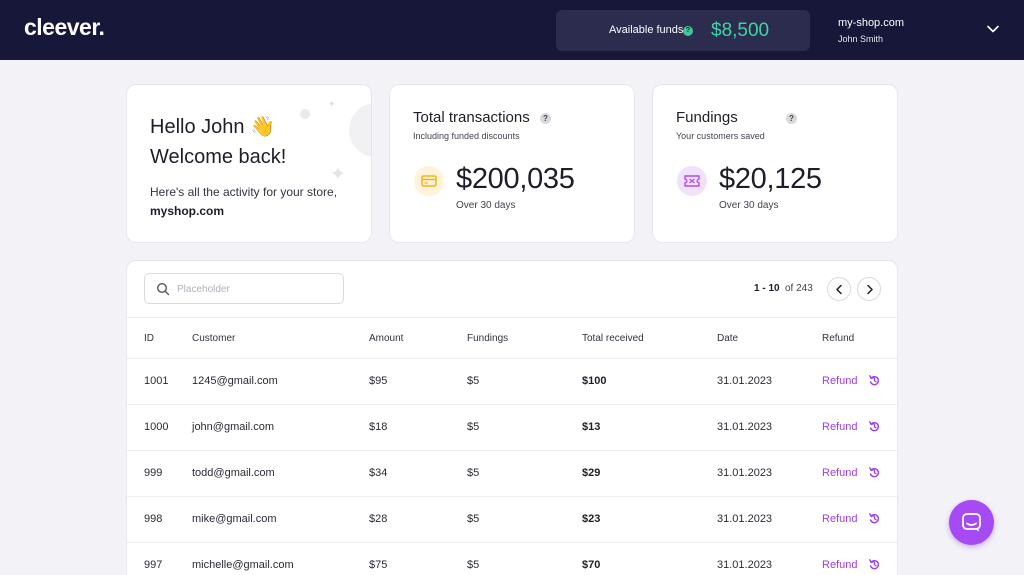 This screenshot has height=575, width=1024. I want to click on cell-id: 1001, so click(156, 381).